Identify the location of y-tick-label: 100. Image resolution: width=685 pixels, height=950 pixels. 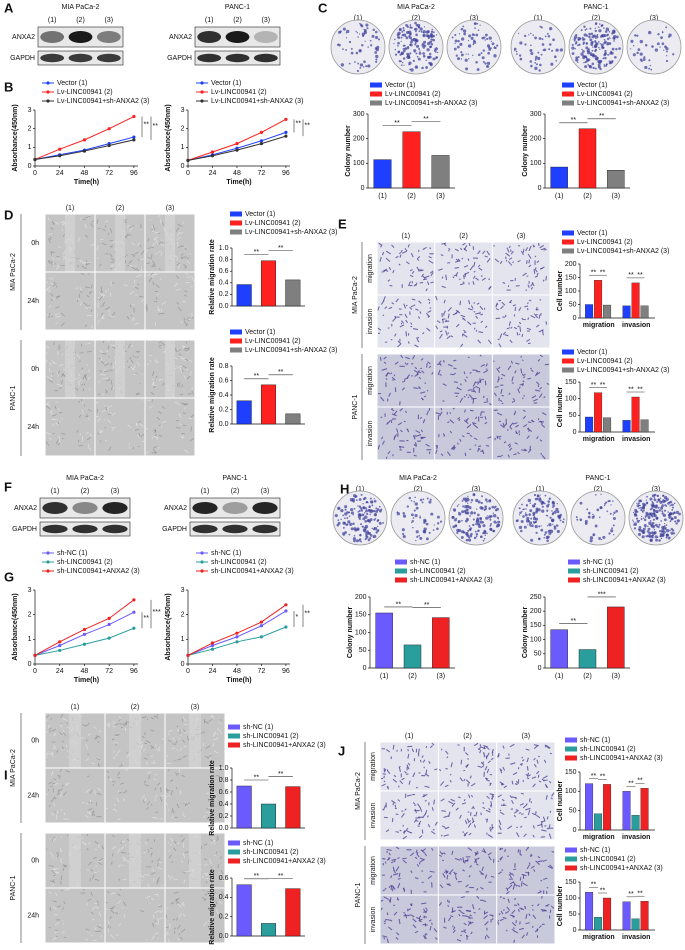
(571, 791).